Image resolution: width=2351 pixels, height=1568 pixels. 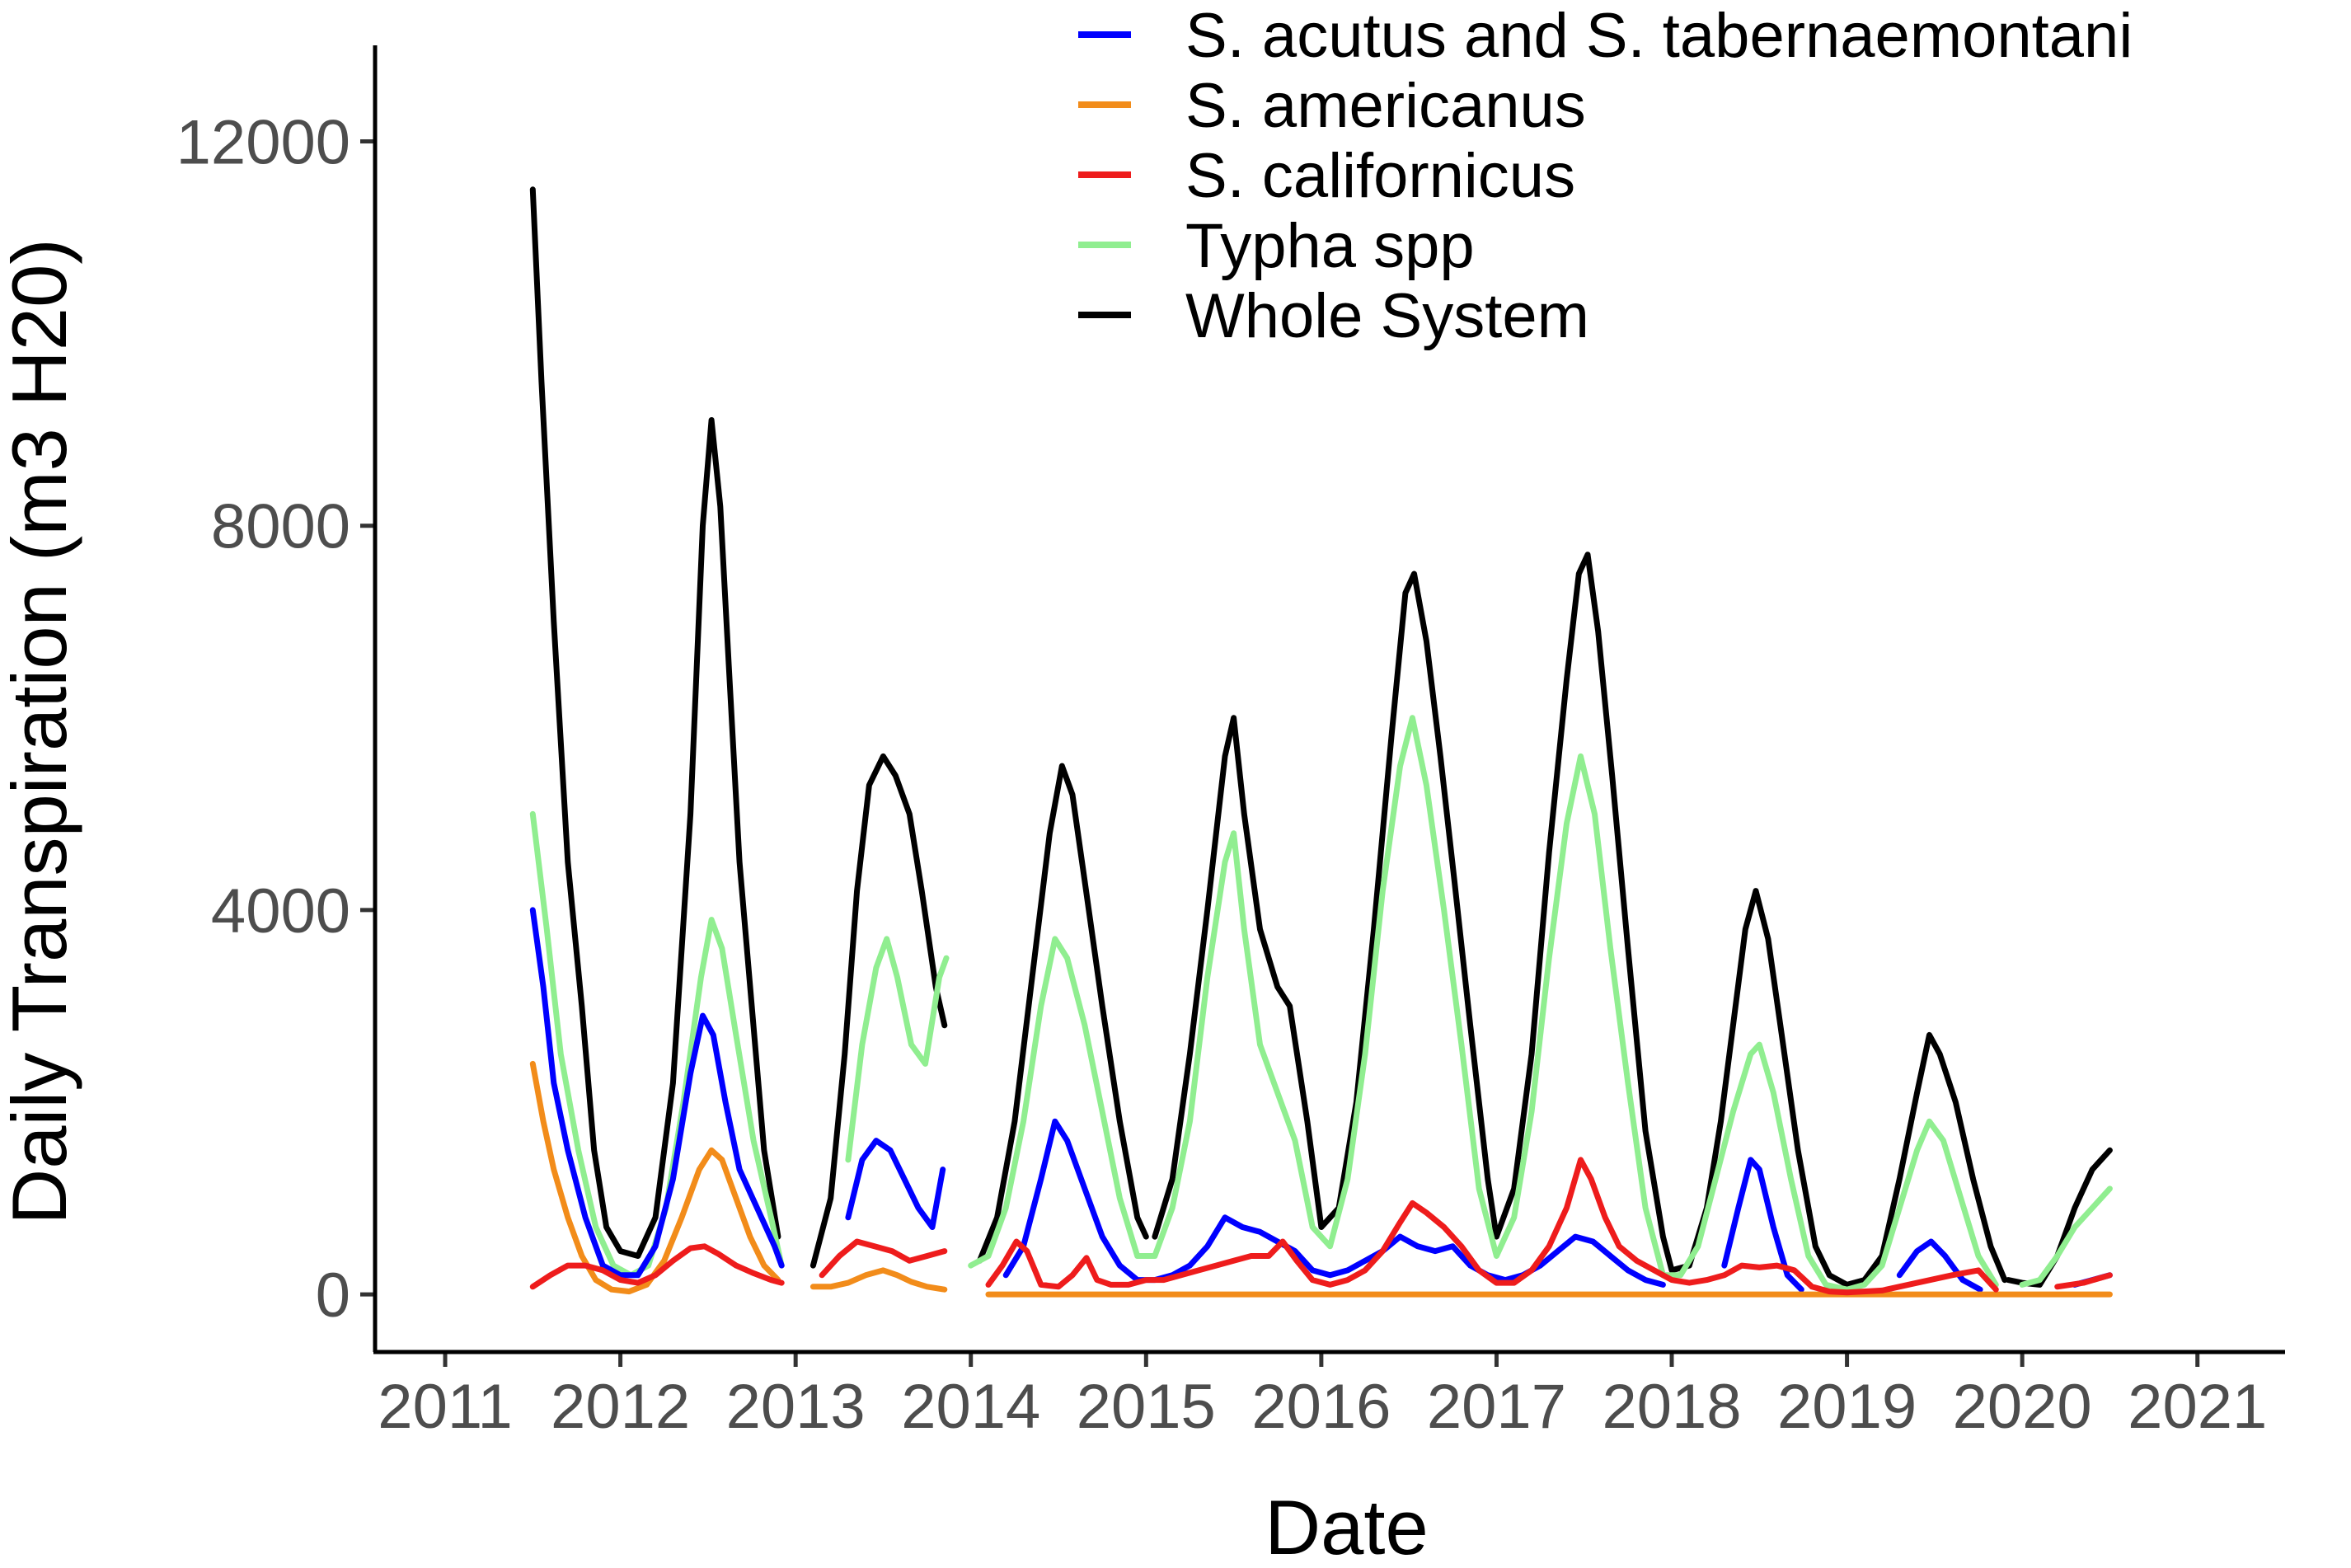 What do you see at coordinates (1671, 1407) in the screenshot?
I see `x-tick-label: 2018` at bounding box center [1671, 1407].